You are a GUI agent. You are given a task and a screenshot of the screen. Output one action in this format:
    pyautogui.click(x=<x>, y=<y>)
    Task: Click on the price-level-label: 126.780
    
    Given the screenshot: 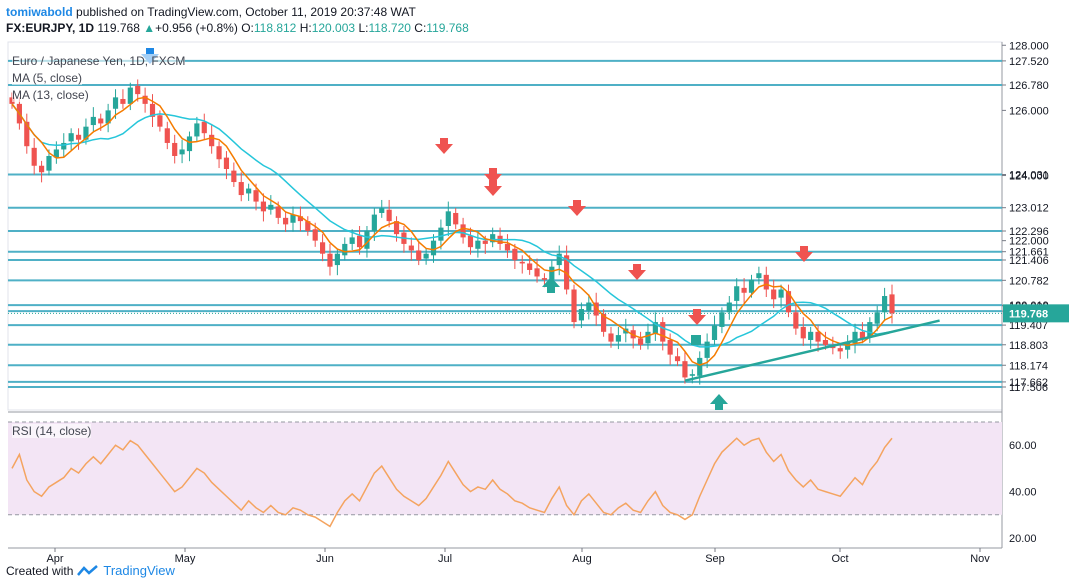 What is the action you would take?
    pyautogui.click(x=1029, y=86)
    